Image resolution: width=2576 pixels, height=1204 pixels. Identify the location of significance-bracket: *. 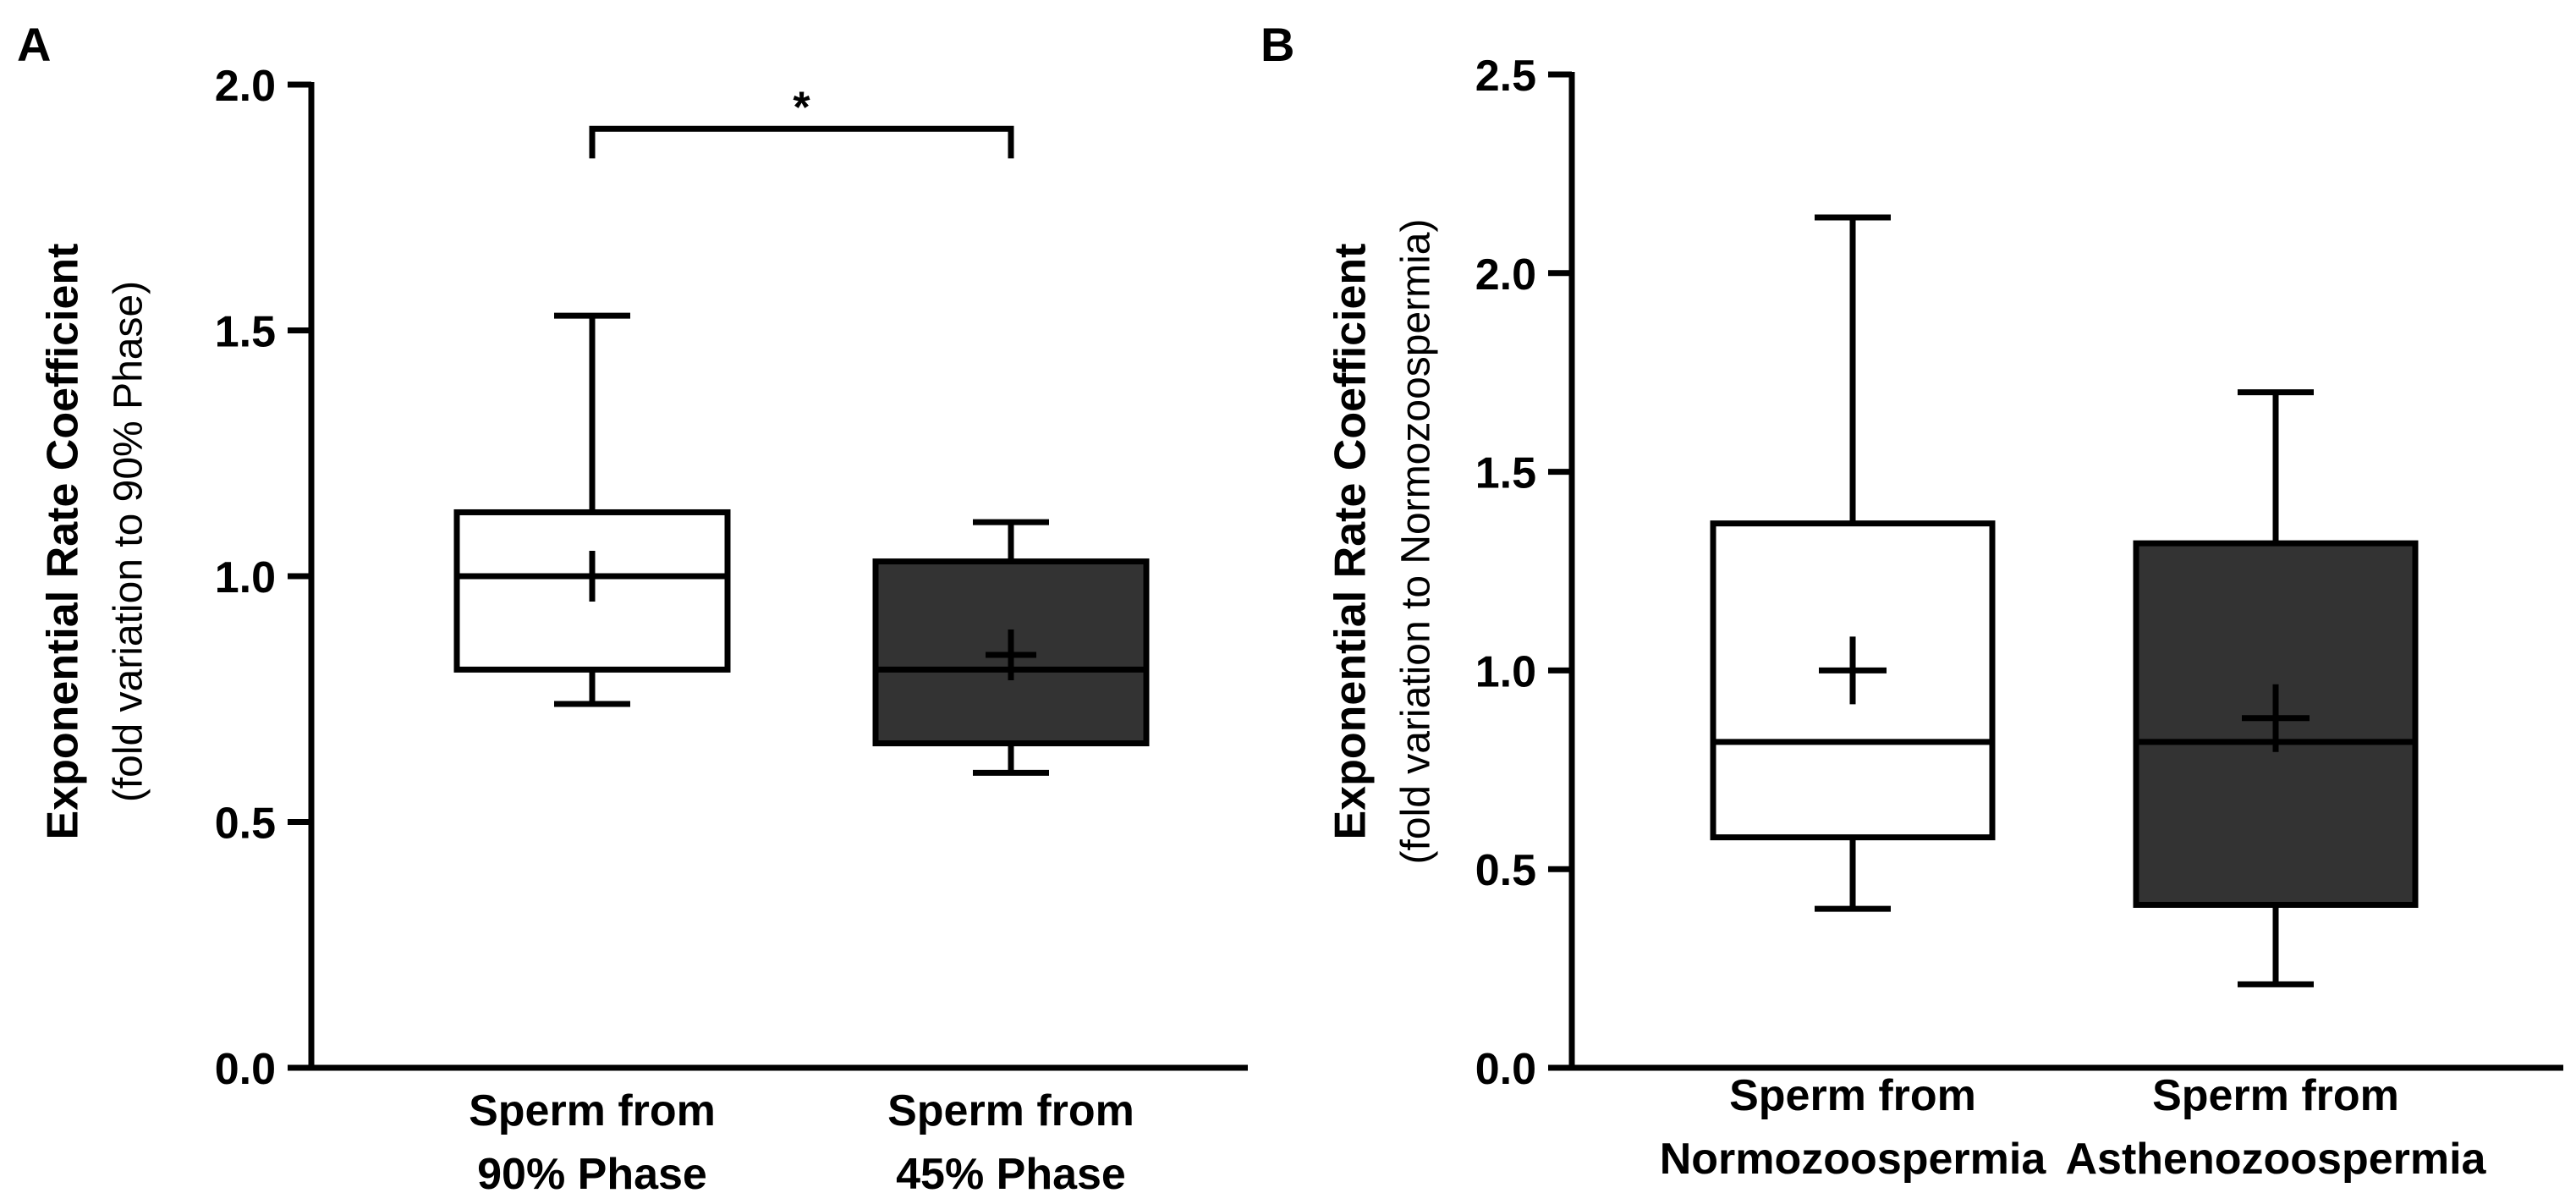
(801, 121).